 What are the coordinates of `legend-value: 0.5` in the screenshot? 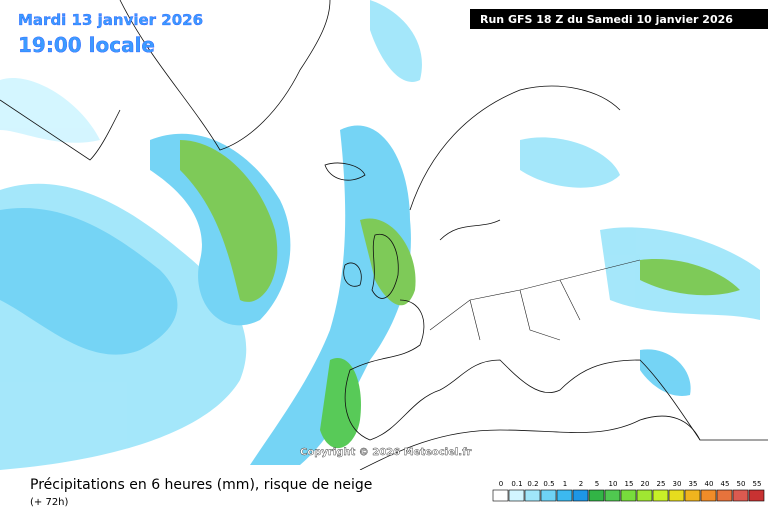 It's located at (548, 484).